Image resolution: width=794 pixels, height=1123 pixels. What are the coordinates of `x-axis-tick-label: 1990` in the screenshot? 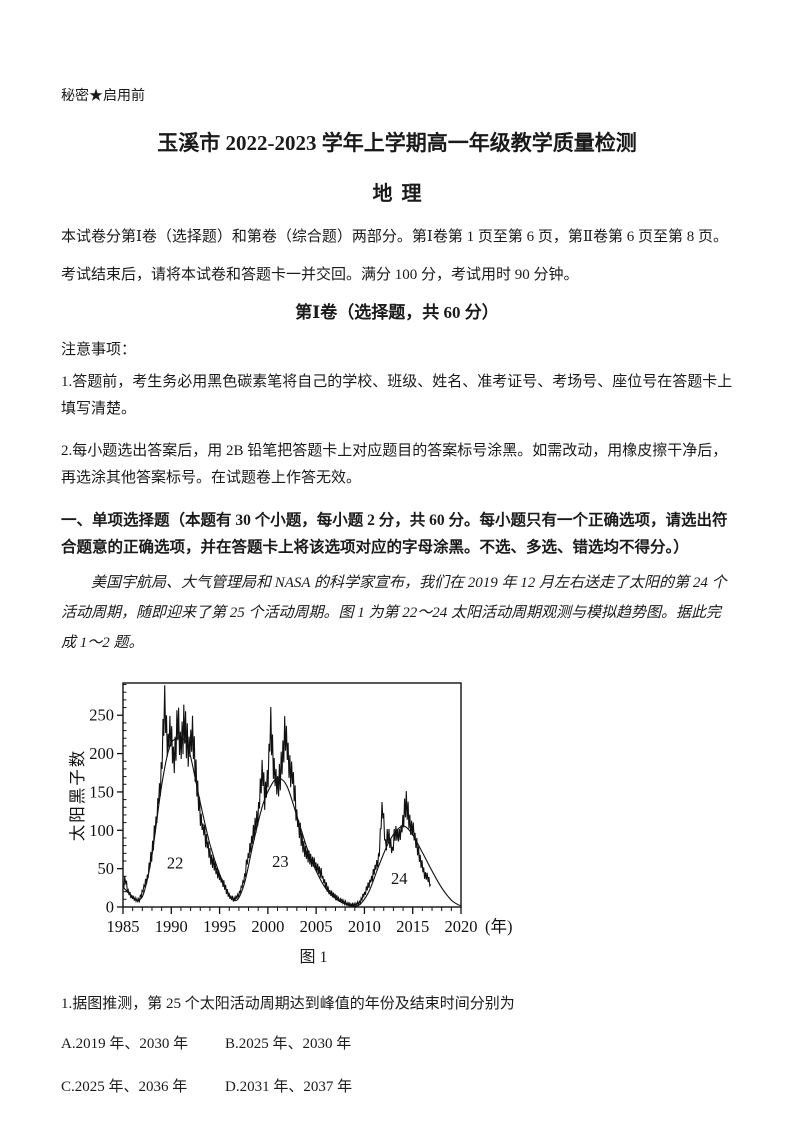 It's located at (171, 926).